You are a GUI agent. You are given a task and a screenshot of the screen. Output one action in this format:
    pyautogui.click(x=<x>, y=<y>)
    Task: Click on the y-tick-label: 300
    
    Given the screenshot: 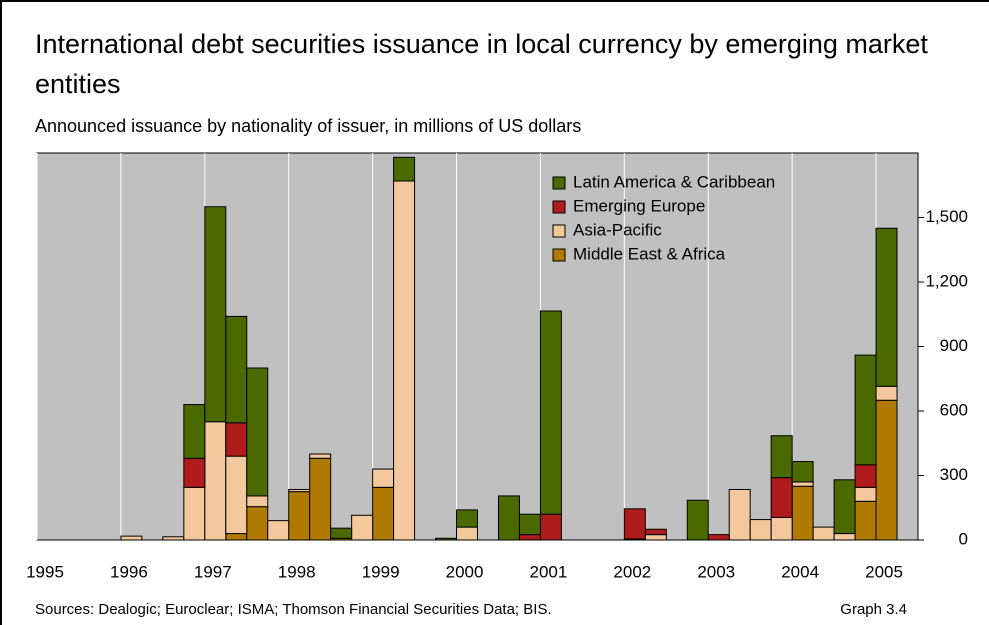 What is the action you would take?
    pyautogui.click(x=954, y=474)
    